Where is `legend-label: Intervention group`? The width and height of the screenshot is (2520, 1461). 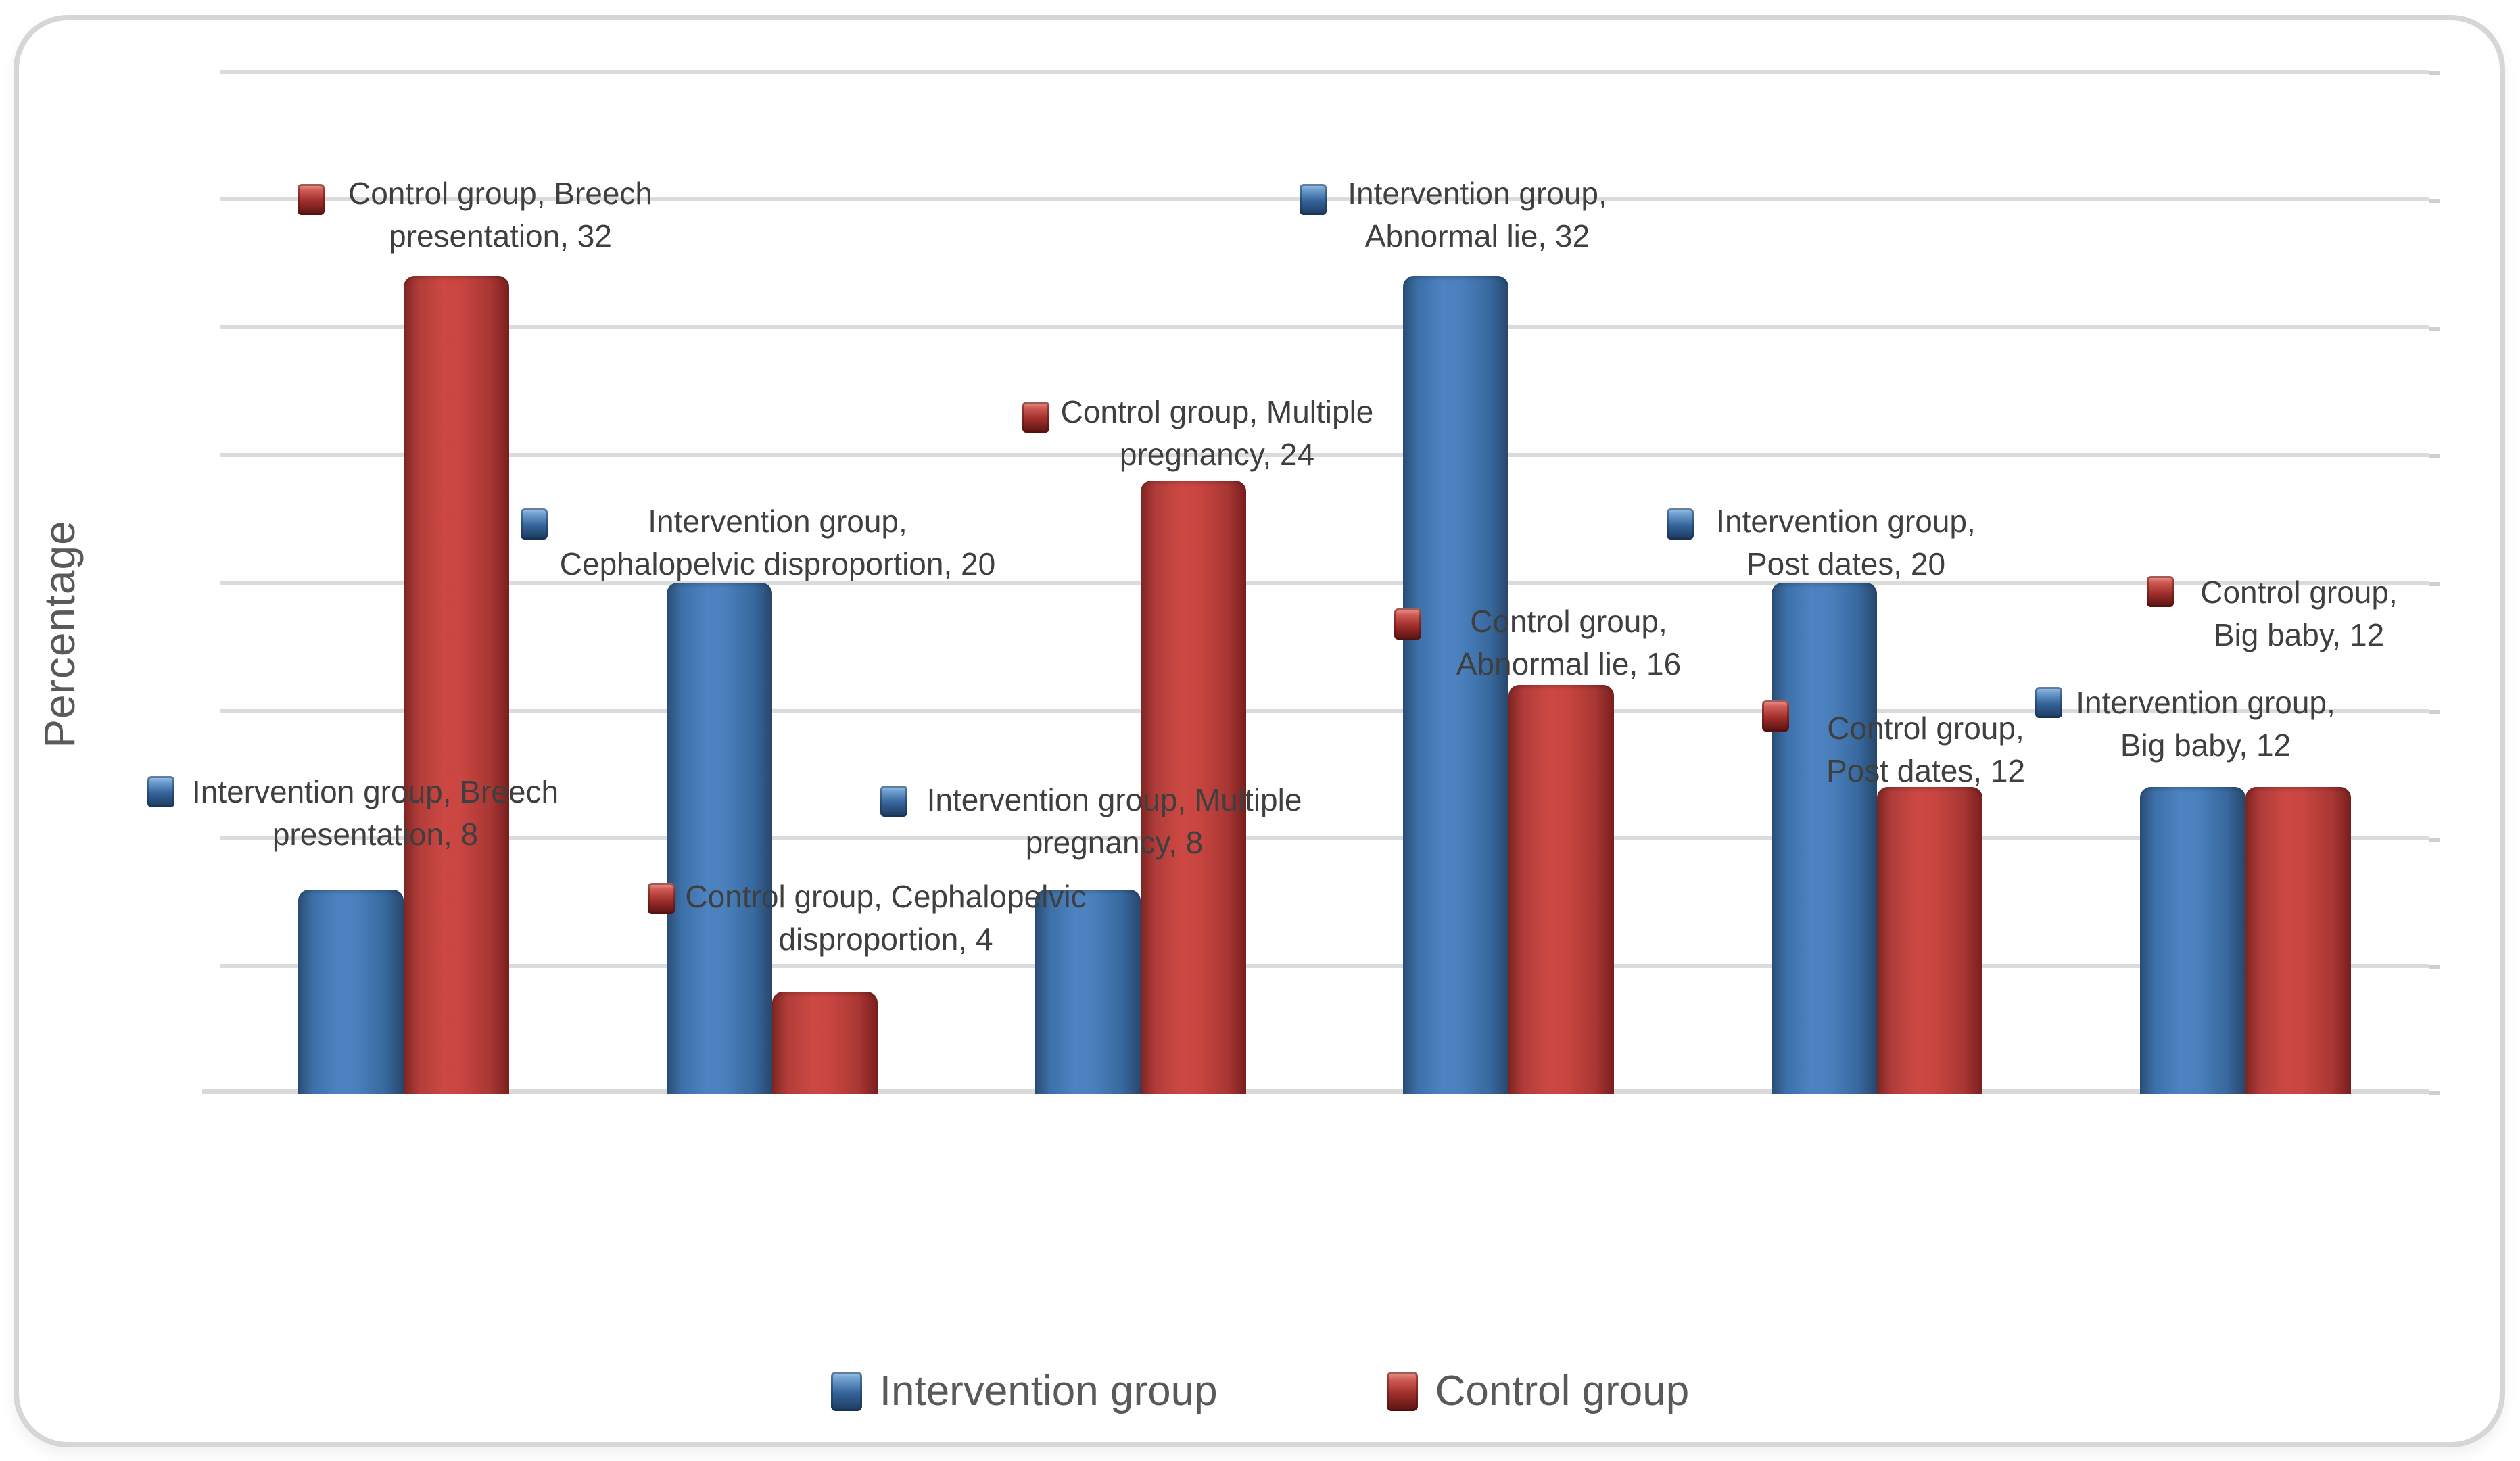
legend-label: Intervention group is located at coordinates (1049, 1391).